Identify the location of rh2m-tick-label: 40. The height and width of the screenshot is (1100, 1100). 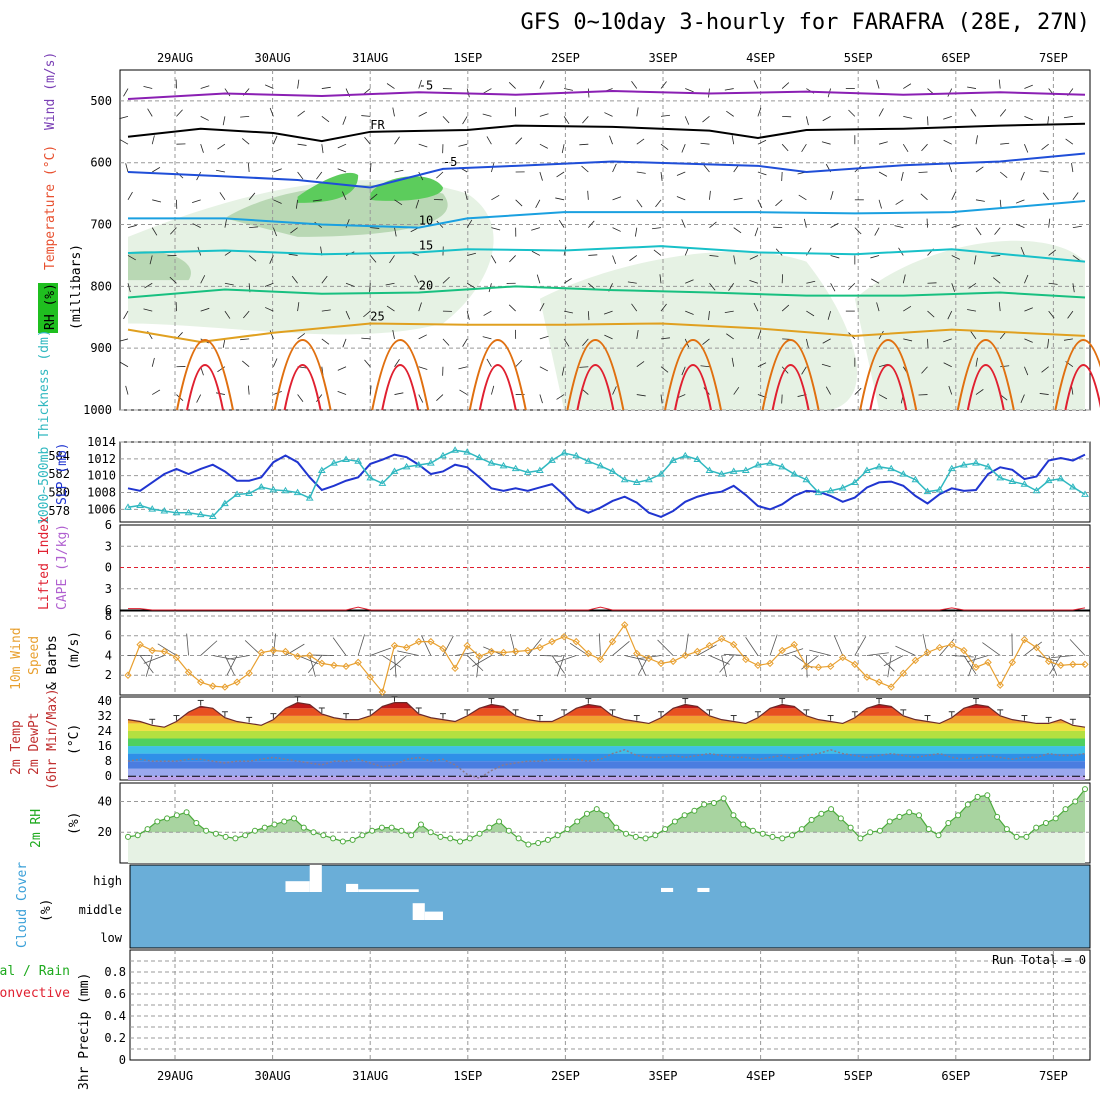
(105, 801).